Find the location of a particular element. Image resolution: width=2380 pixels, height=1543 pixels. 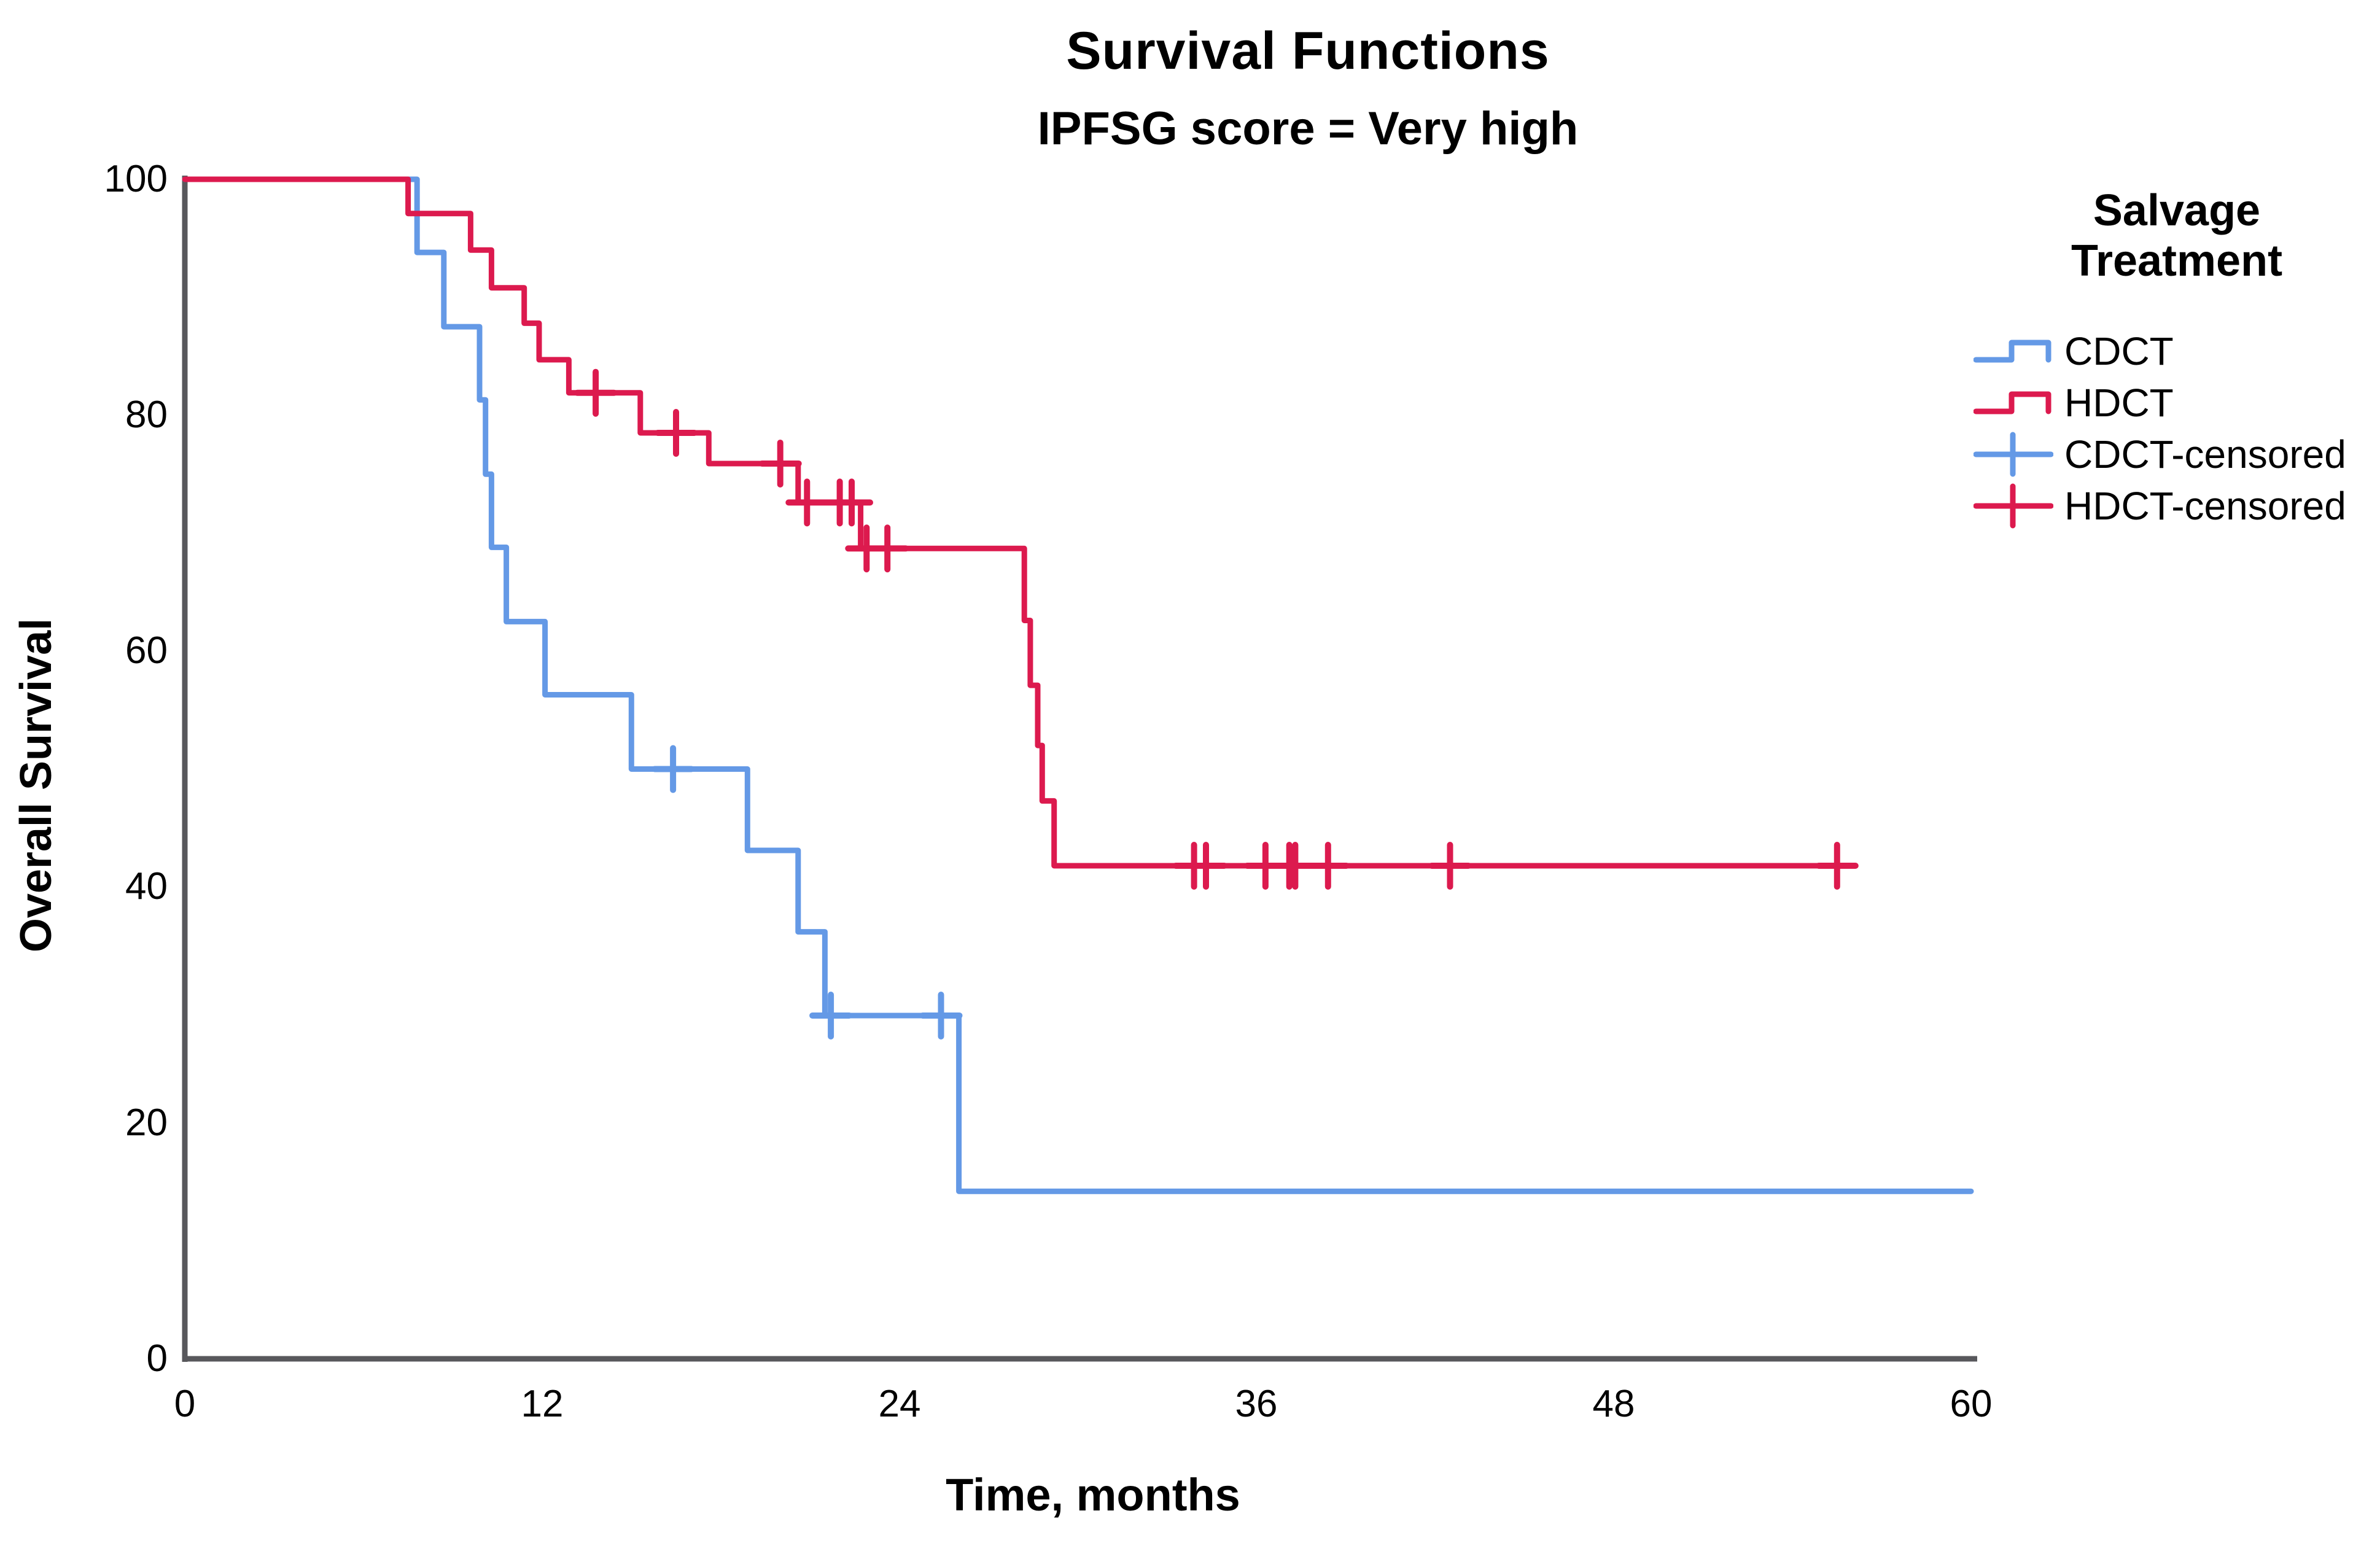

legend-item-cdct: CDCT is located at coordinates (2176, 351).